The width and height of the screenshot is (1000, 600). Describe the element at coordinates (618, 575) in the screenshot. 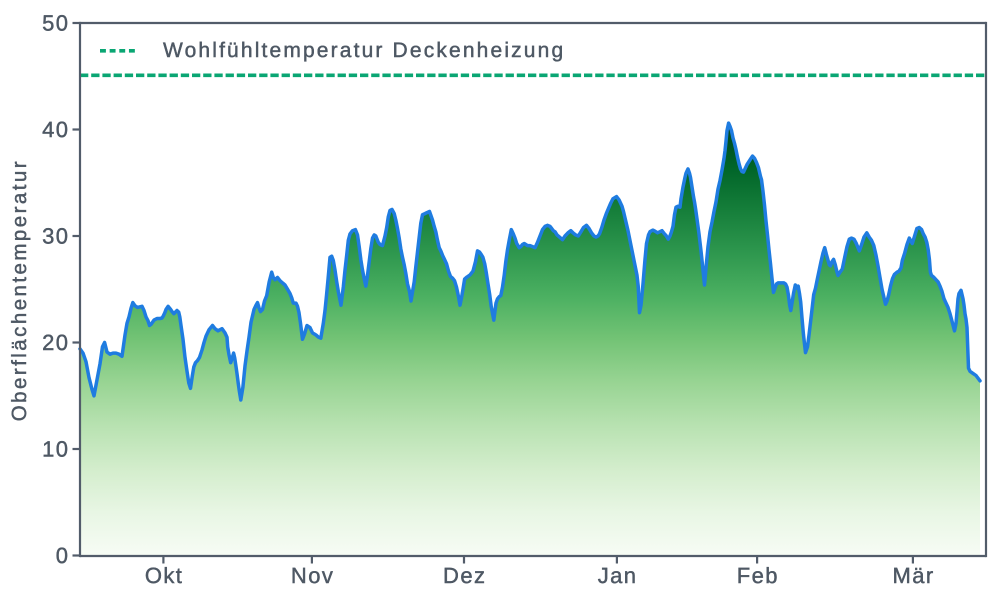

I see `svg-text: Jan` at that location.